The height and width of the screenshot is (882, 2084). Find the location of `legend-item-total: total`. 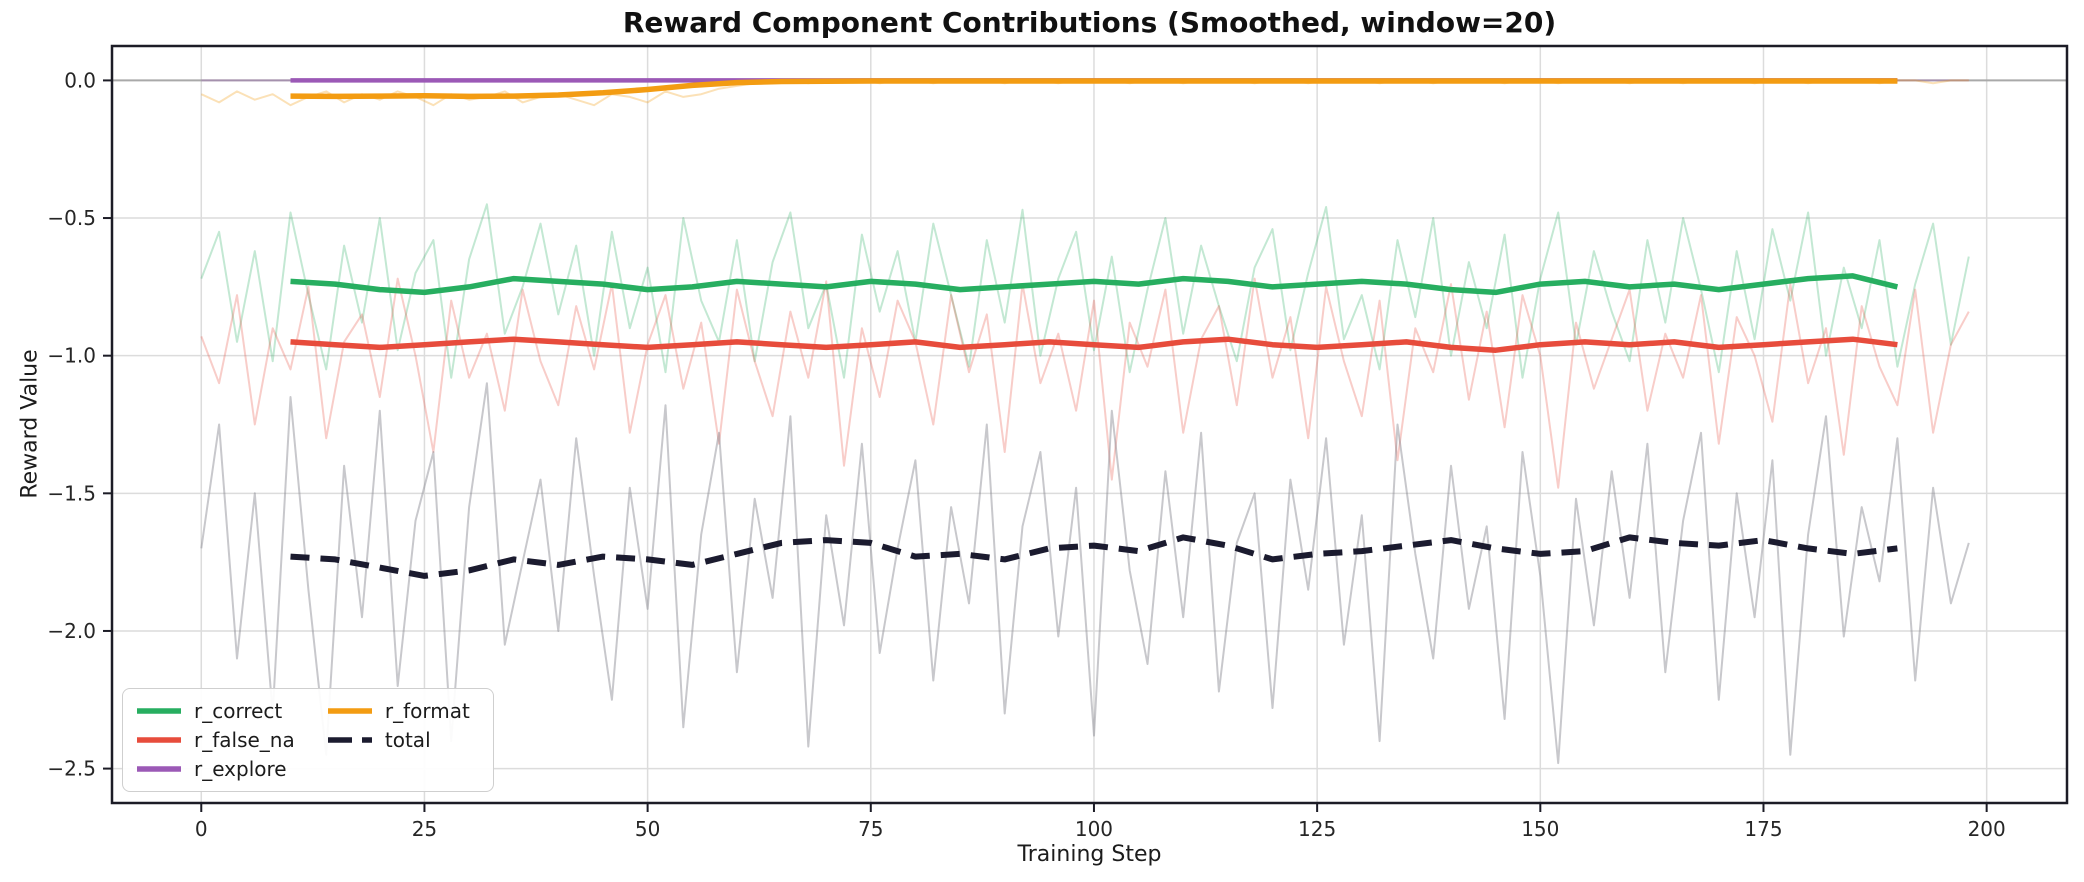

legend-item-total: total is located at coordinates (403, 740).